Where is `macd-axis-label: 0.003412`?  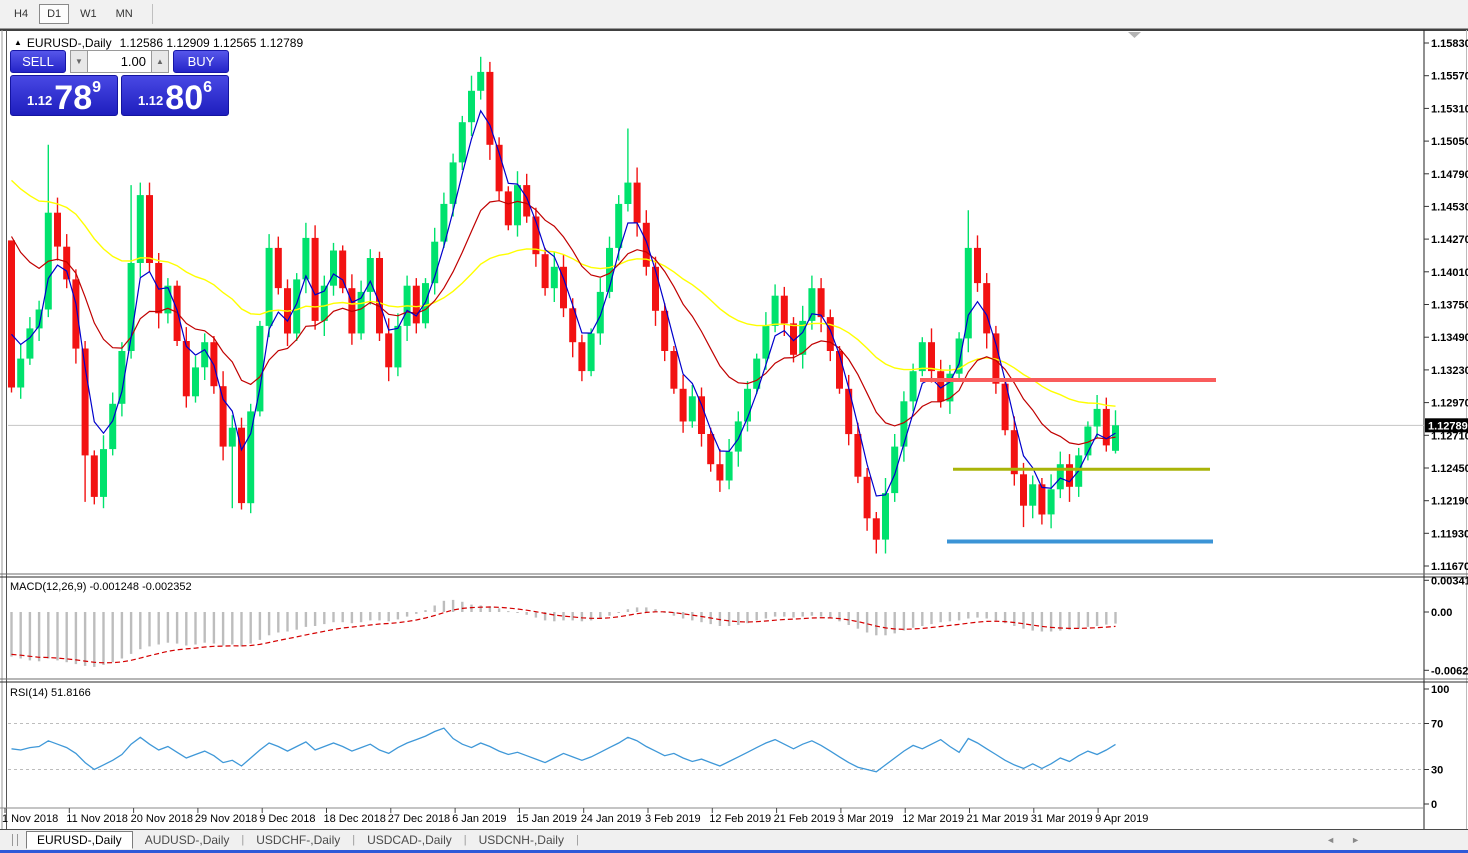
macd-axis-label: 0.003412 is located at coordinates (1449, 581).